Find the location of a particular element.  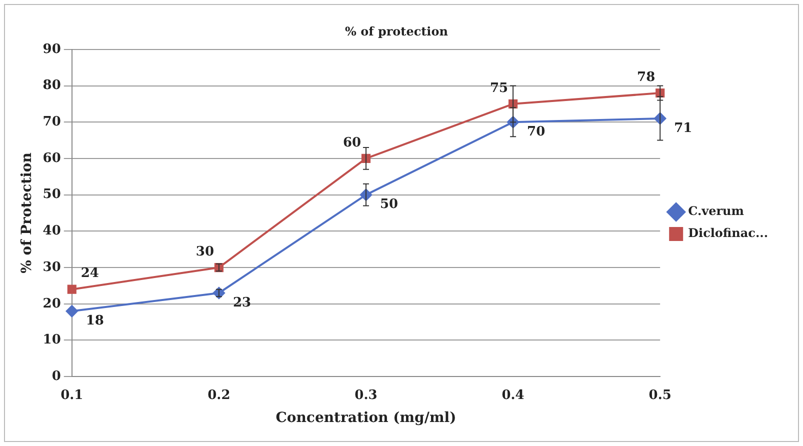

y-tick-label: 80 is located at coordinates (51, 86).